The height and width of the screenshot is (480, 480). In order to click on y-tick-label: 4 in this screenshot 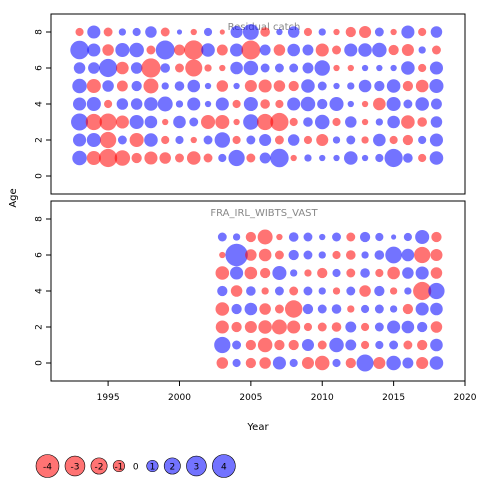, I will do `click(40, 104)`.